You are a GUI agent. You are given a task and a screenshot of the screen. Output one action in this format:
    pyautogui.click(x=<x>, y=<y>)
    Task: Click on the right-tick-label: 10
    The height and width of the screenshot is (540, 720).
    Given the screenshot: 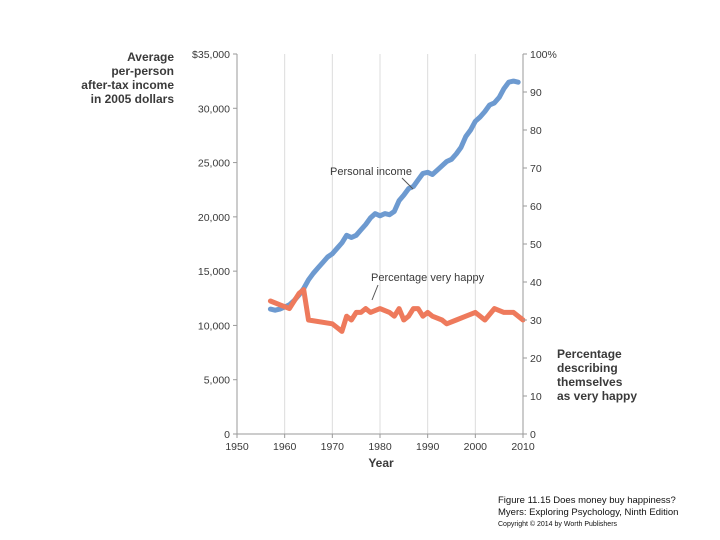 What is the action you would take?
    pyautogui.click(x=536, y=397)
    